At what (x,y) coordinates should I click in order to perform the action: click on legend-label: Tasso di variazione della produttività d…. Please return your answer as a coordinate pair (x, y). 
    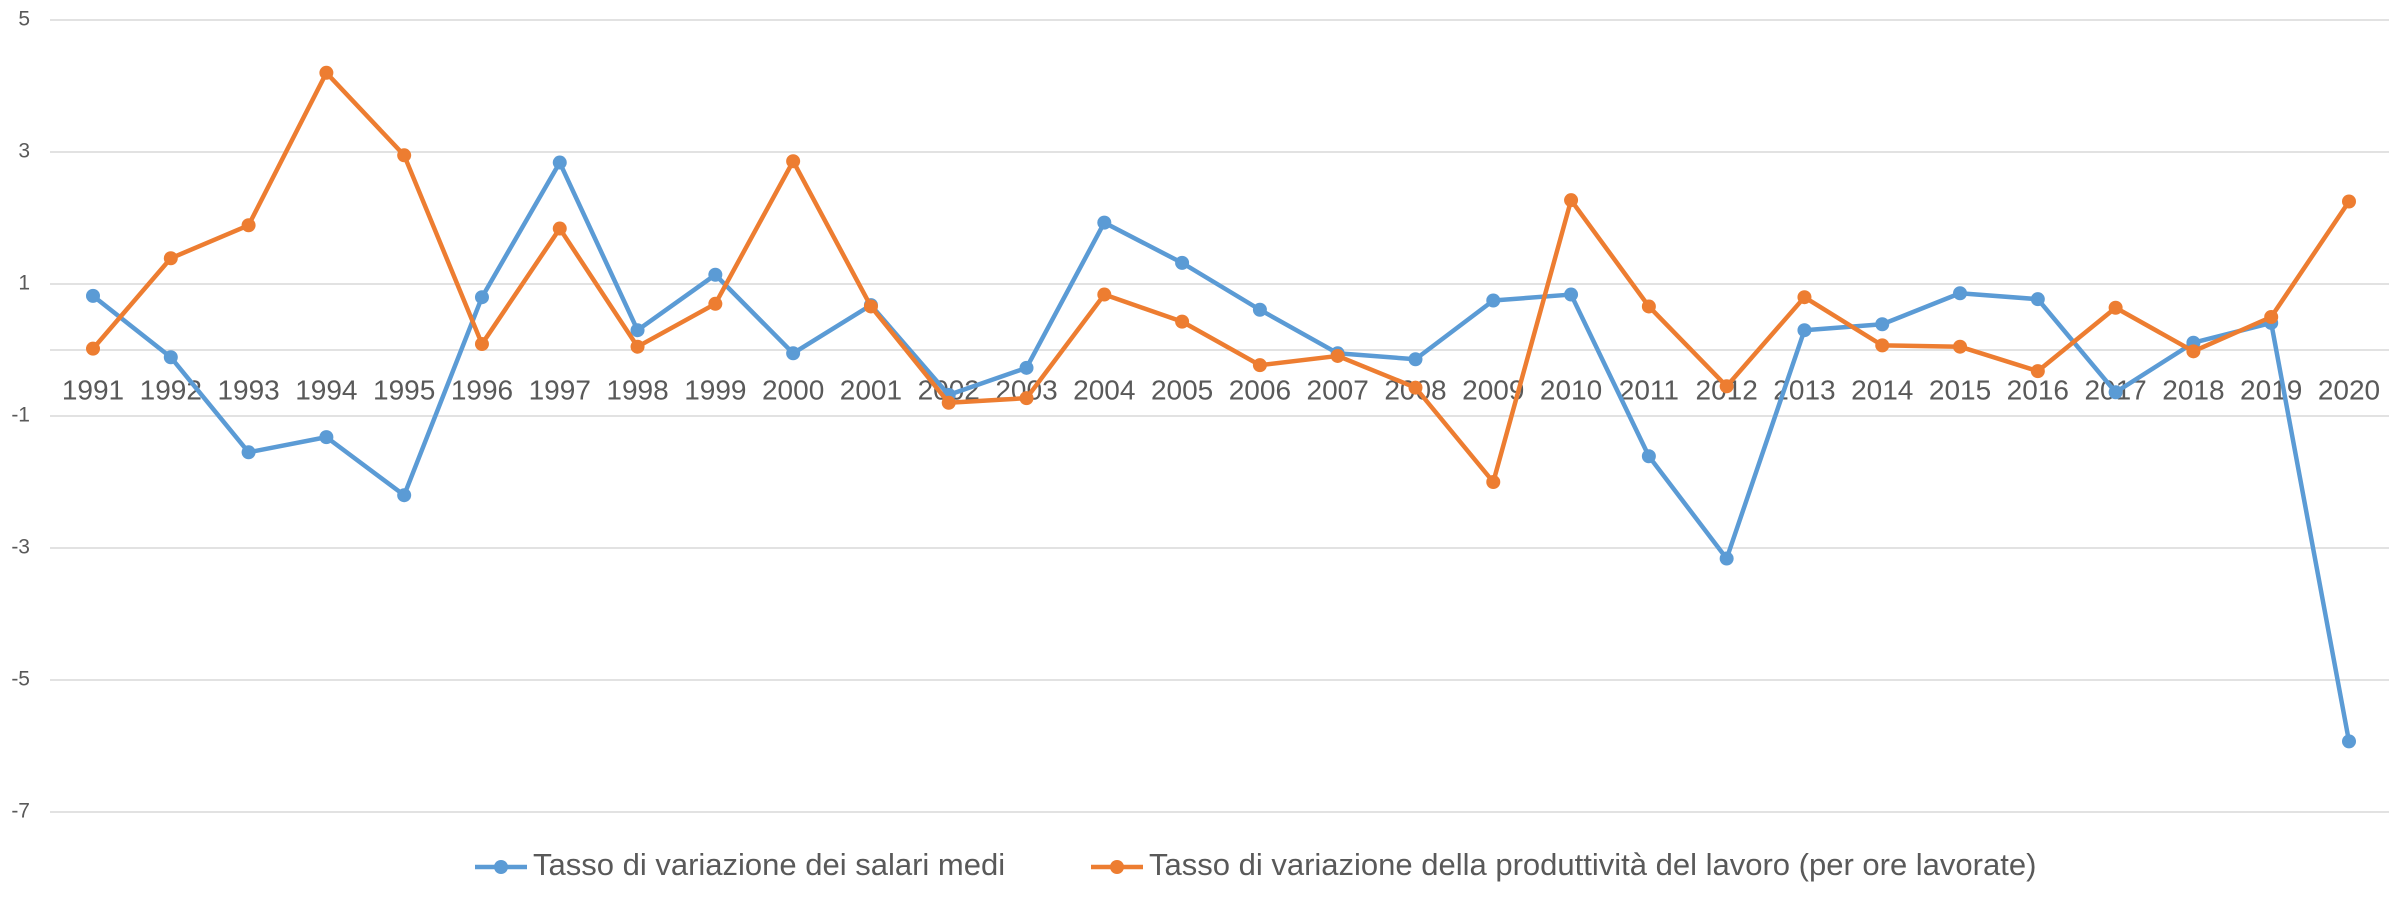
    Looking at the image, I should click on (1592, 864).